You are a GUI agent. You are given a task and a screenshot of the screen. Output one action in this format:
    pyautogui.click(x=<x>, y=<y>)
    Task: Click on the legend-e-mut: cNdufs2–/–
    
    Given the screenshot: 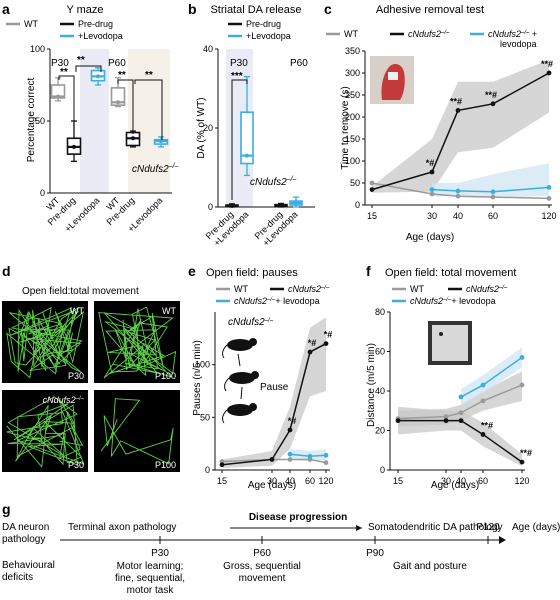 What is the action you would take?
    pyautogui.click(x=309, y=289)
    